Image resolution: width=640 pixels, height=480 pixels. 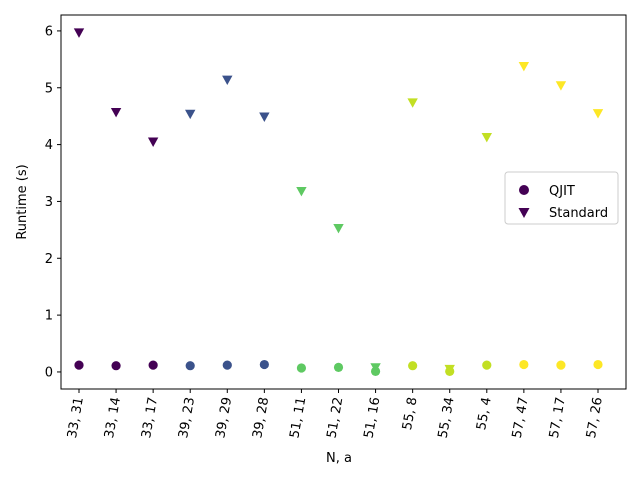 I want to click on y-tick-label: 6, so click(x=49, y=31).